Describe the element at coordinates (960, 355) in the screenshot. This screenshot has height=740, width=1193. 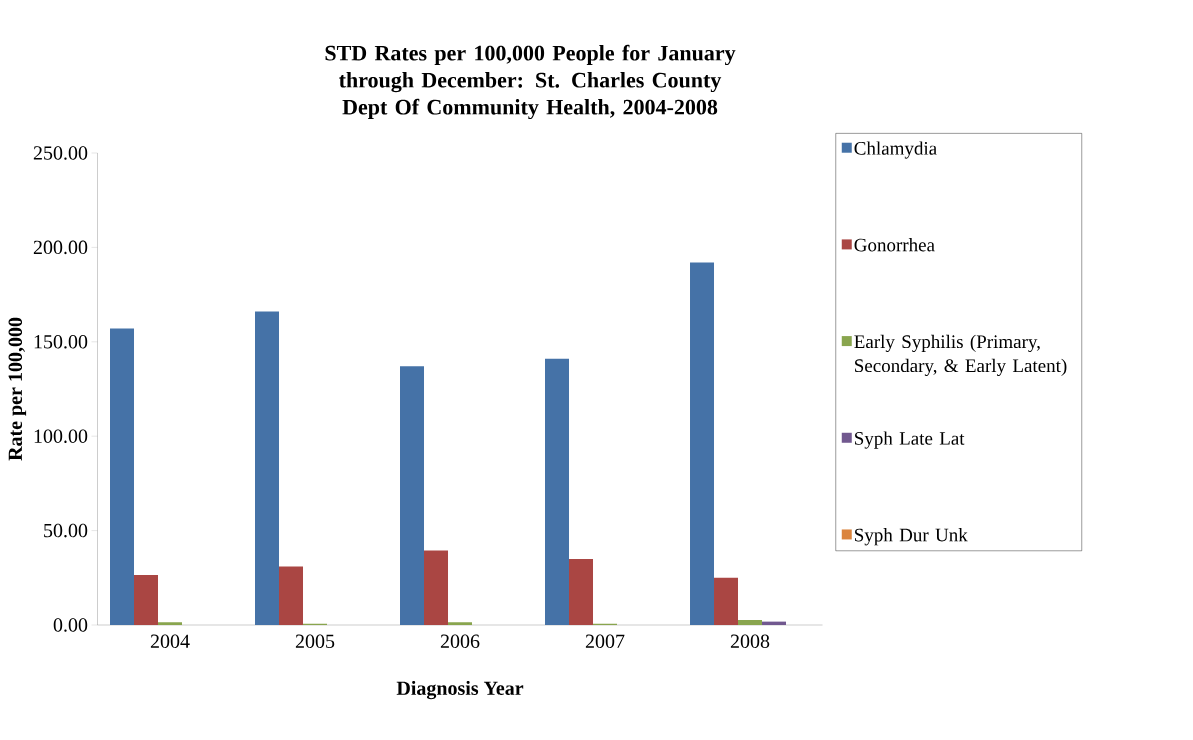
I see `legend-label: Early Syphilis (Primary, Secondary, & Early Latent)` at that location.